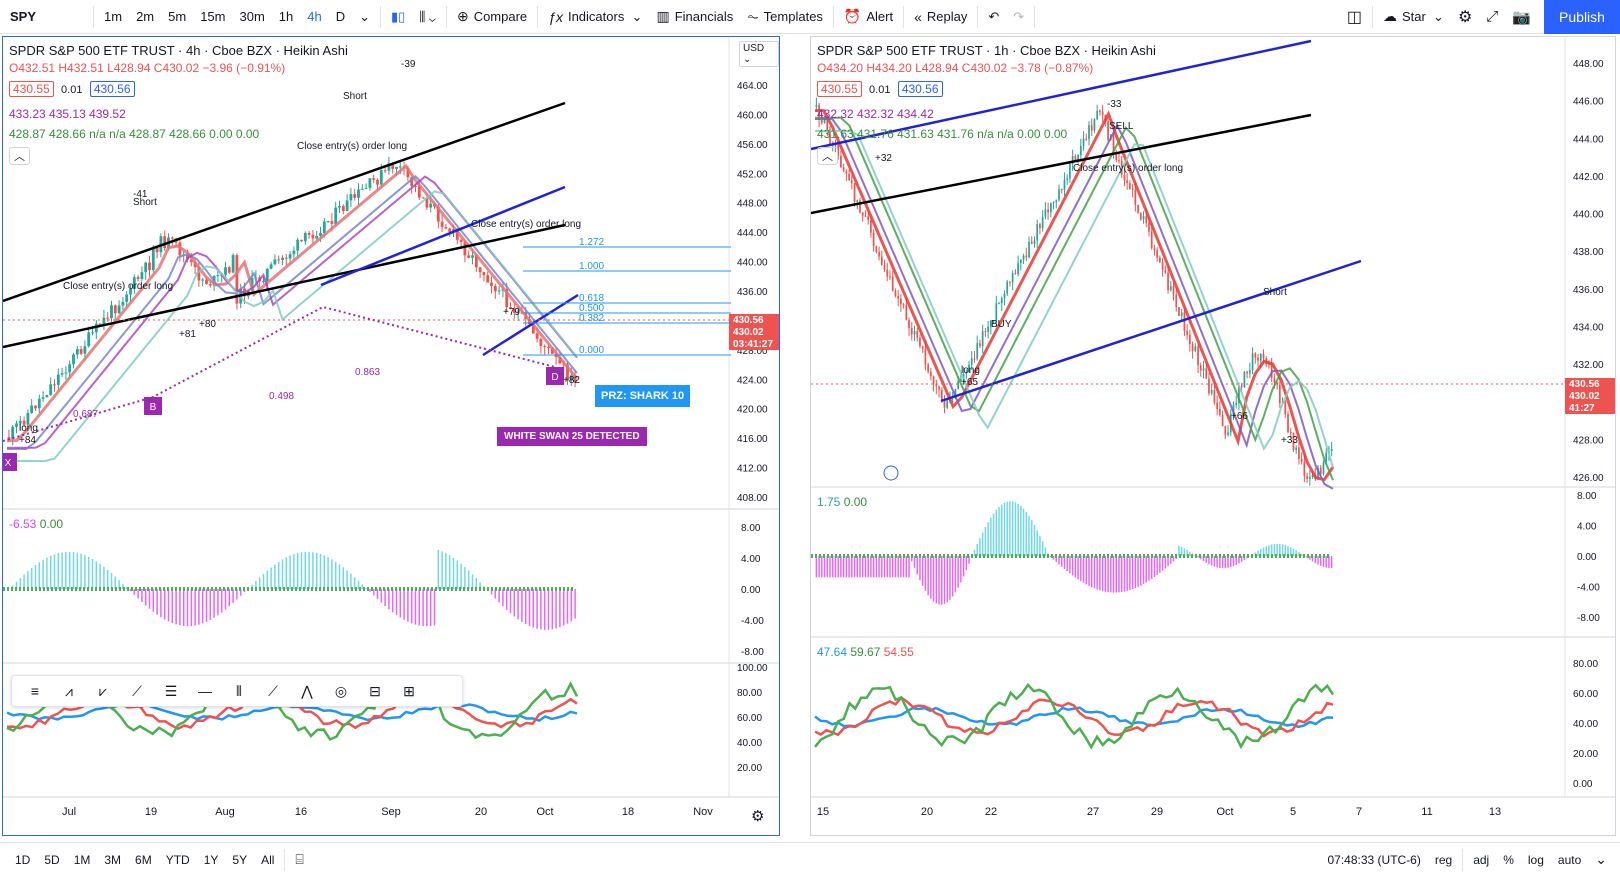 The height and width of the screenshot is (877, 1620). Describe the element at coordinates (1508, 859) in the screenshot. I see `percent-toggle: %` at that location.